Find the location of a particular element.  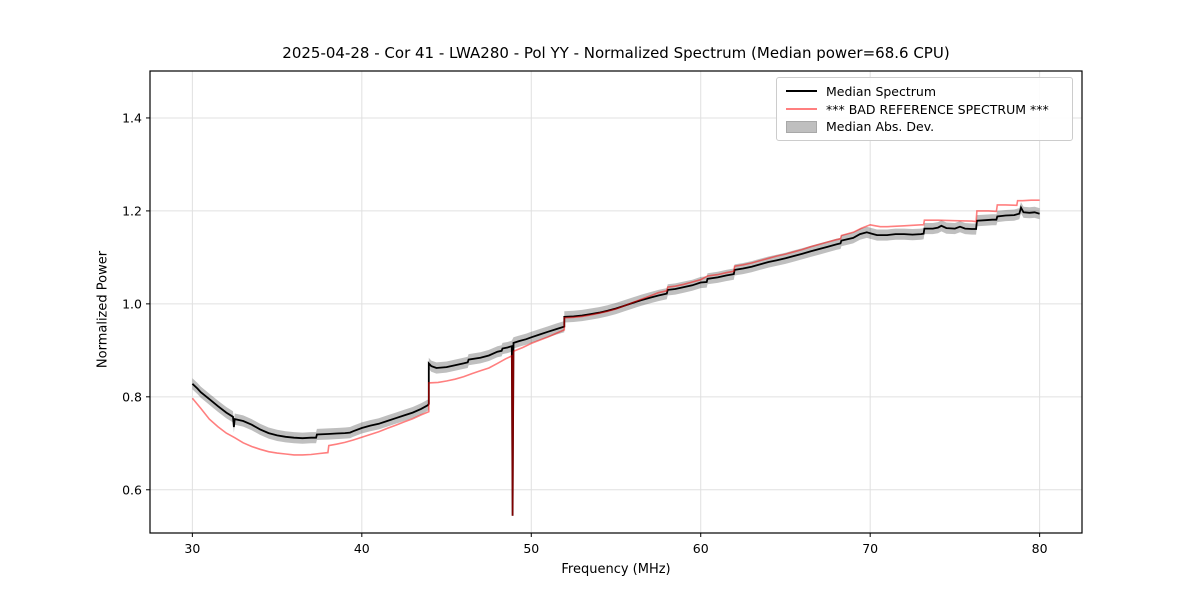

legend-entry-median-spectrum: Median Spectrum is located at coordinates (924, 91).